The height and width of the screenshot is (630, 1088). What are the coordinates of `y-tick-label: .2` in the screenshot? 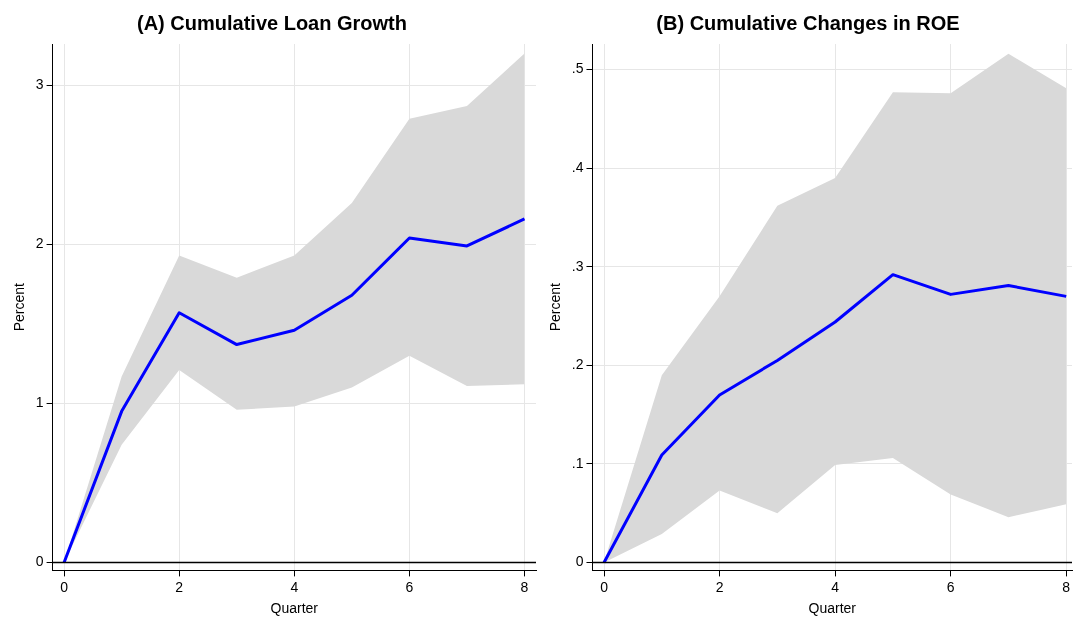 It's located at (577, 364).